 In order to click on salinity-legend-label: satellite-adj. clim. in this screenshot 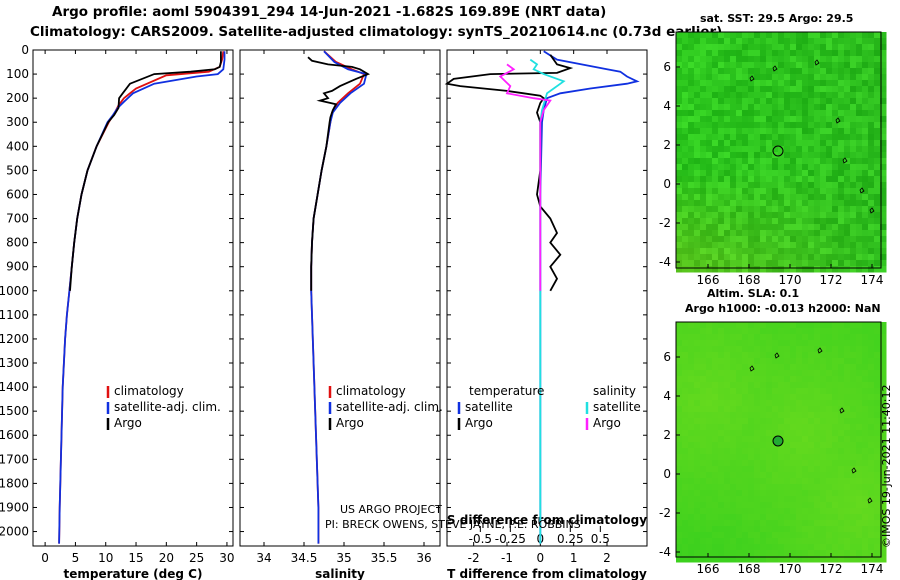, I will do `click(389, 407)`.